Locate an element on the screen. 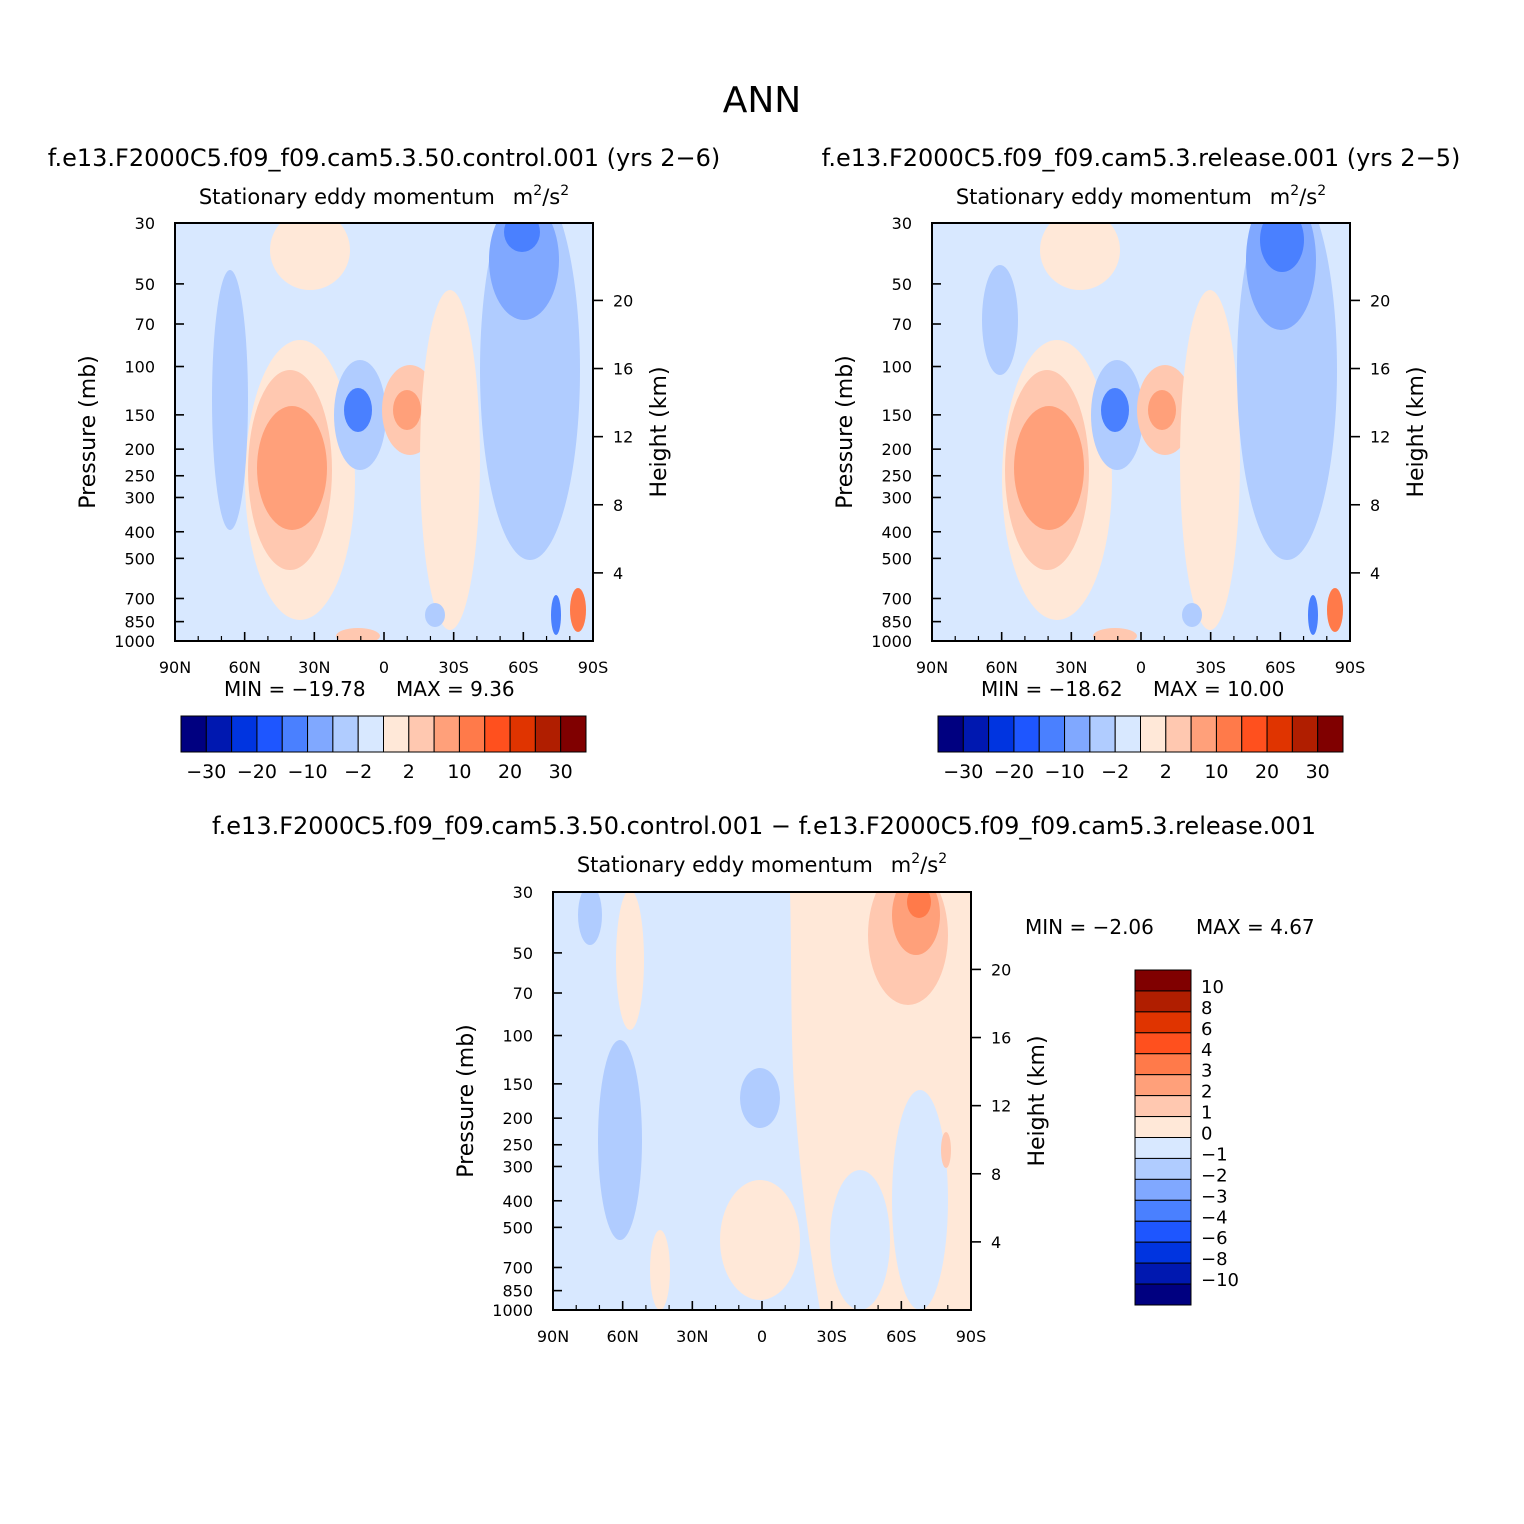  y-tick-label: 1000 is located at coordinates (891, 641).